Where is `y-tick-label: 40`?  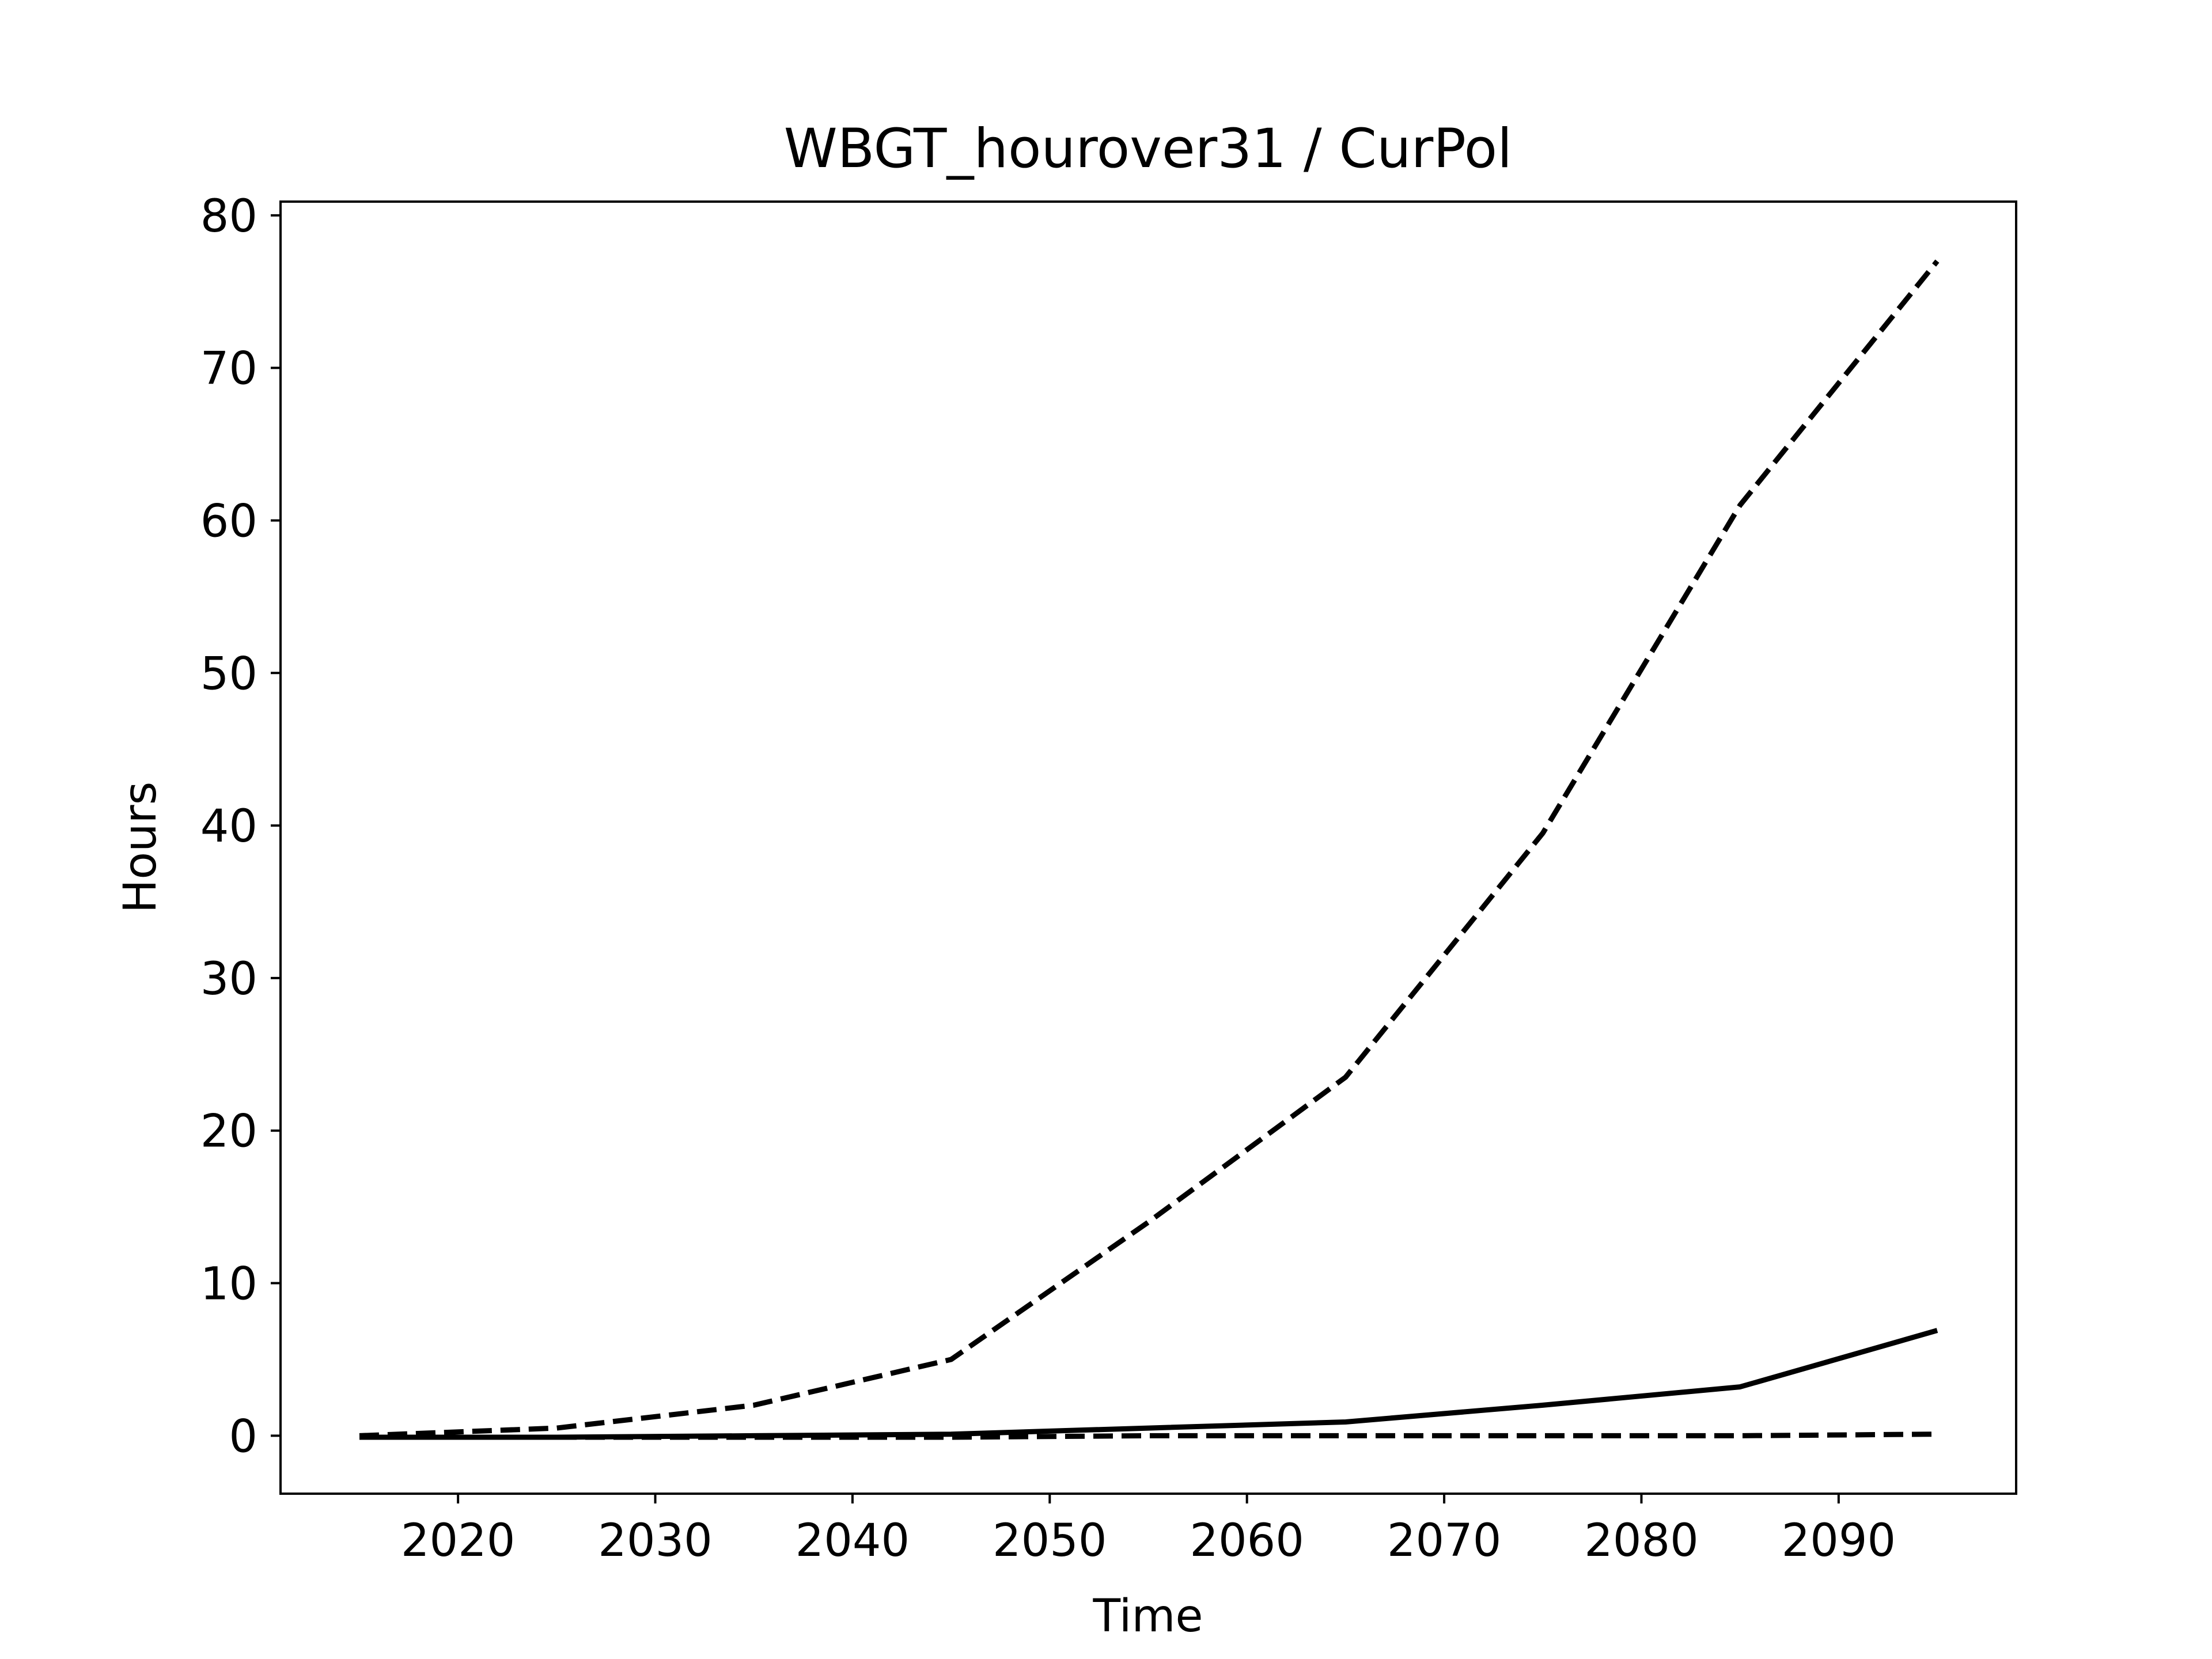
y-tick-label: 40 is located at coordinates (228, 827).